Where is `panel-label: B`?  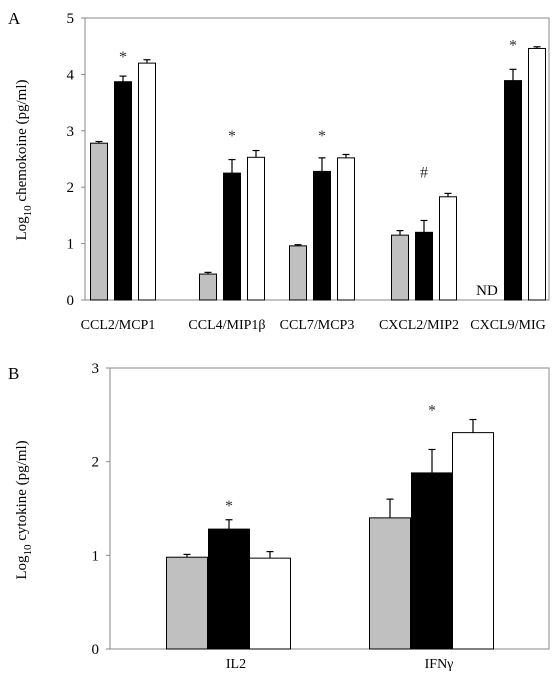 panel-label: B is located at coordinates (13, 373).